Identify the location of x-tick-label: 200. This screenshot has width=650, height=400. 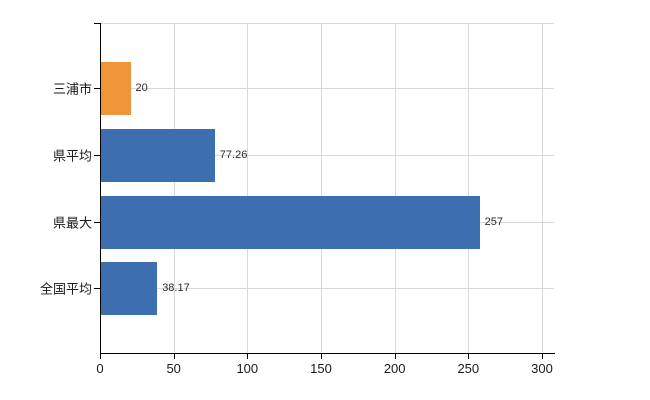
(394, 368).